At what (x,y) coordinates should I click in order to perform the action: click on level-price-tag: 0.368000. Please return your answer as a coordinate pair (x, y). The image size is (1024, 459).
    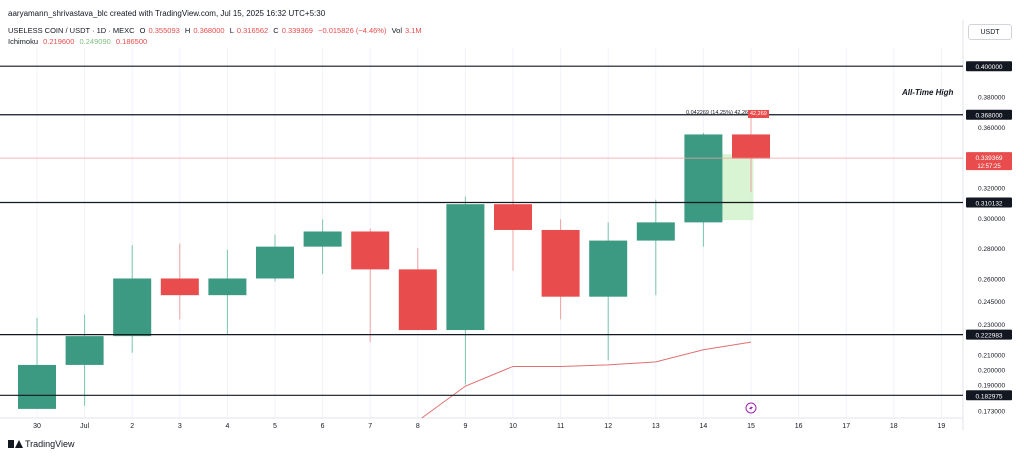
    Looking at the image, I should click on (989, 114).